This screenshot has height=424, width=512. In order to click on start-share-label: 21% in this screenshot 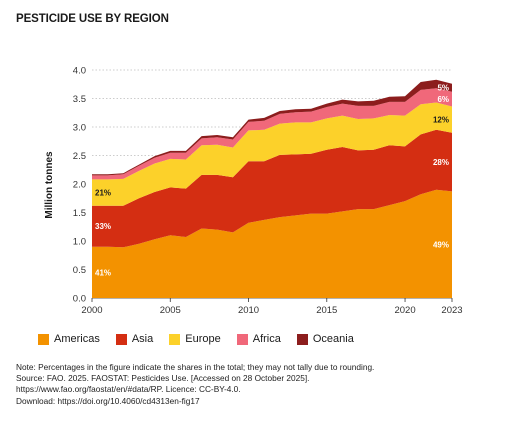, I will do `click(103, 193)`.